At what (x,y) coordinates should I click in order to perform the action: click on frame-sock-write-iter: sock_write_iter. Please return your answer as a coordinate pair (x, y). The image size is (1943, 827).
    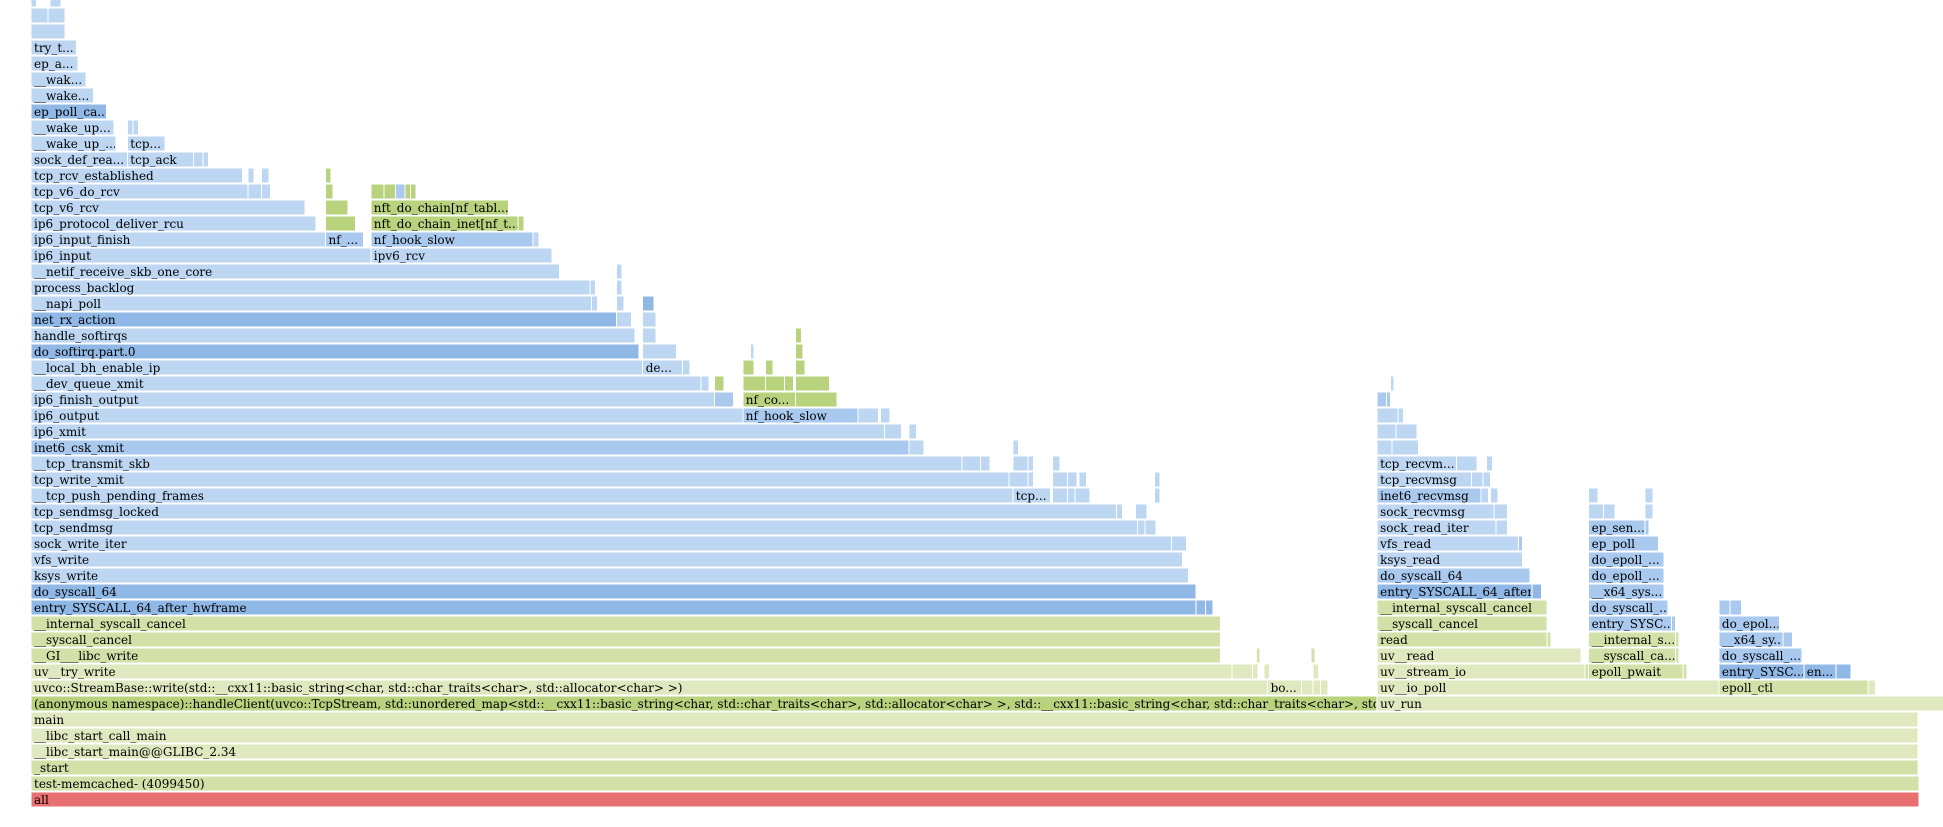
    Looking at the image, I should click on (601, 543).